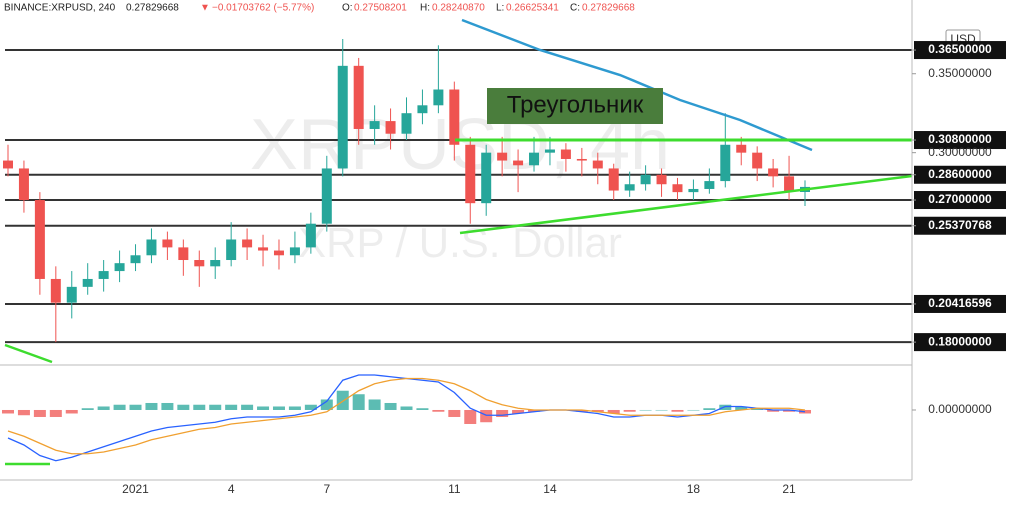 Image resolution: width=1024 pixels, height=508 pixels. I want to click on x-tick-label: 18, so click(694, 489).